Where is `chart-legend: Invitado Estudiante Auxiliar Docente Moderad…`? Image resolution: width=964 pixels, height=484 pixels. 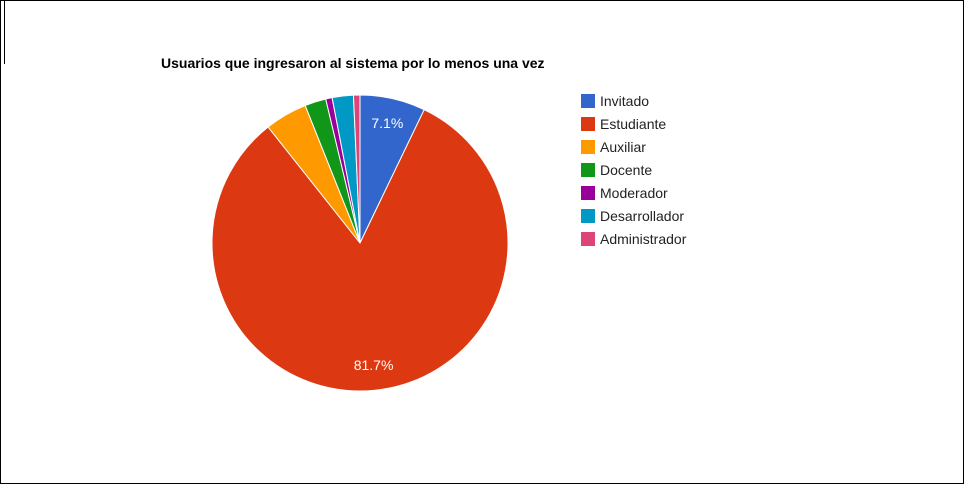
chart-legend: Invitado Estudiante Auxiliar Docente Moderad… is located at coordinates (634, 170).